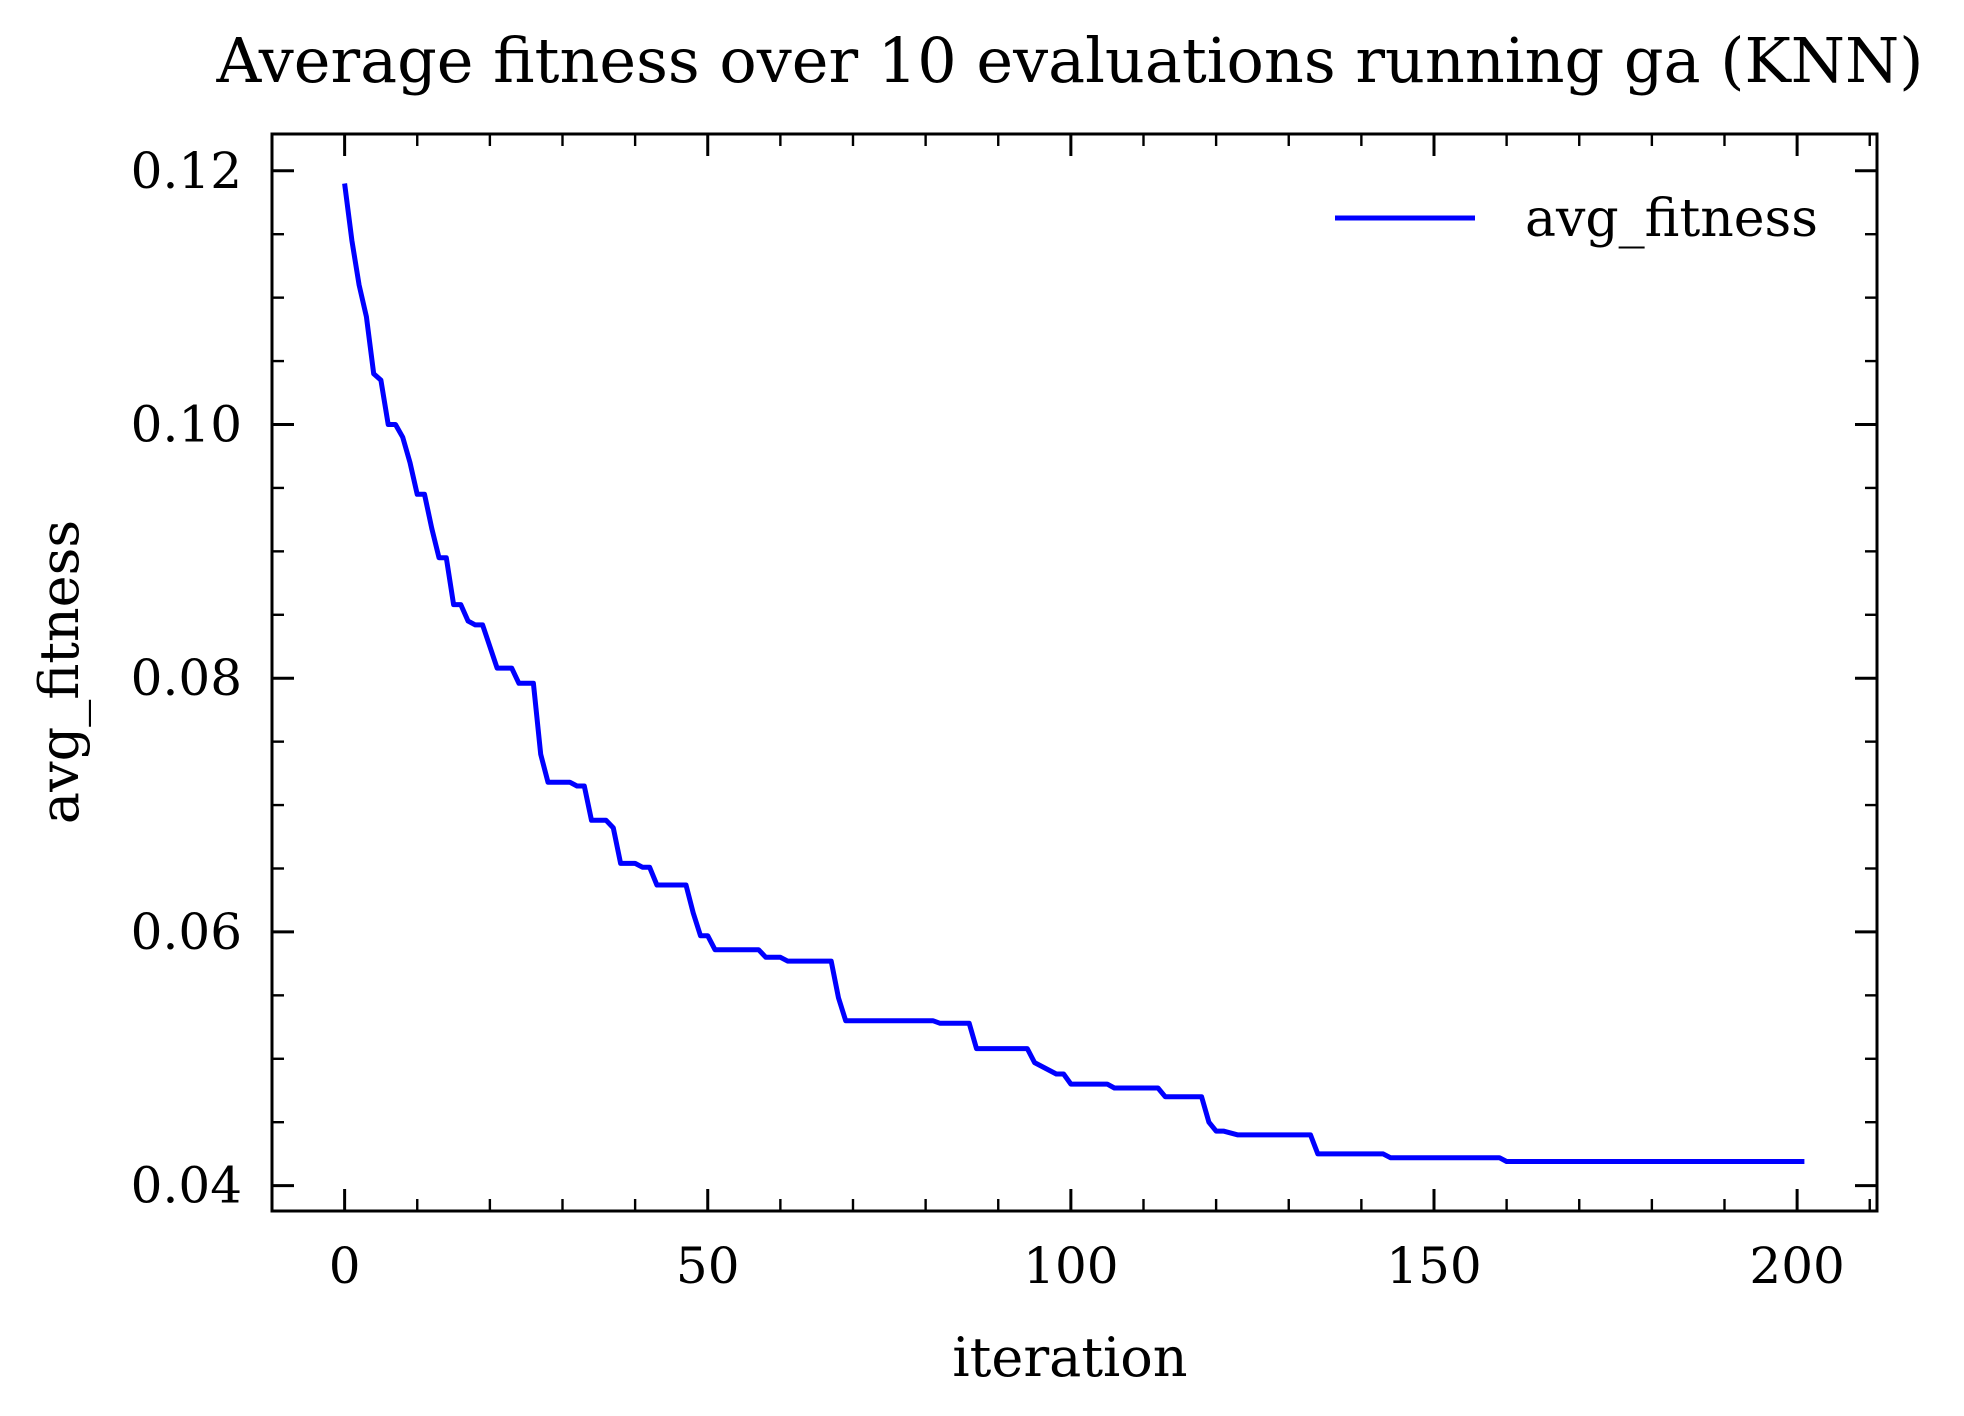  Describe the element at coordinates (345, 1266) in the screenshot. I see `x-tick-label: 0` at that location.